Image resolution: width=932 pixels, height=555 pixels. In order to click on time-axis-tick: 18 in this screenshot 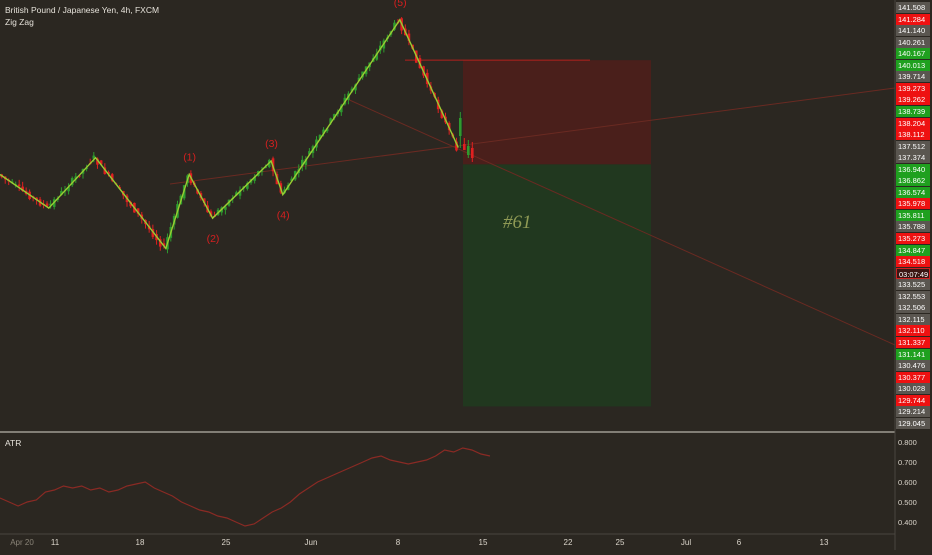, I will do `click(140, 542)`.